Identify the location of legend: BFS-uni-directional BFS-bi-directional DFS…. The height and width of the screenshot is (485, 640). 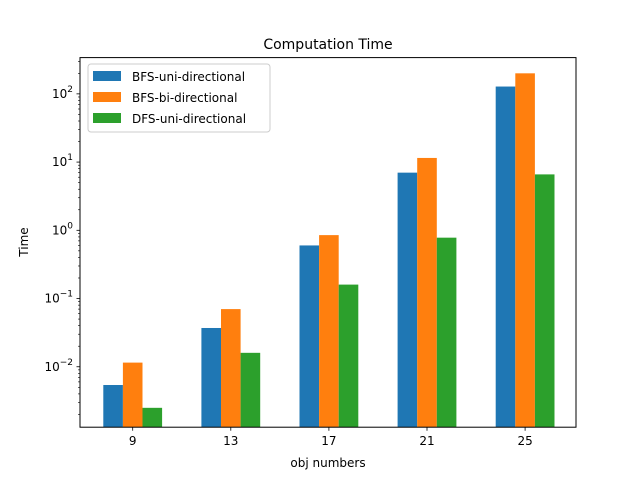
(179, 98).